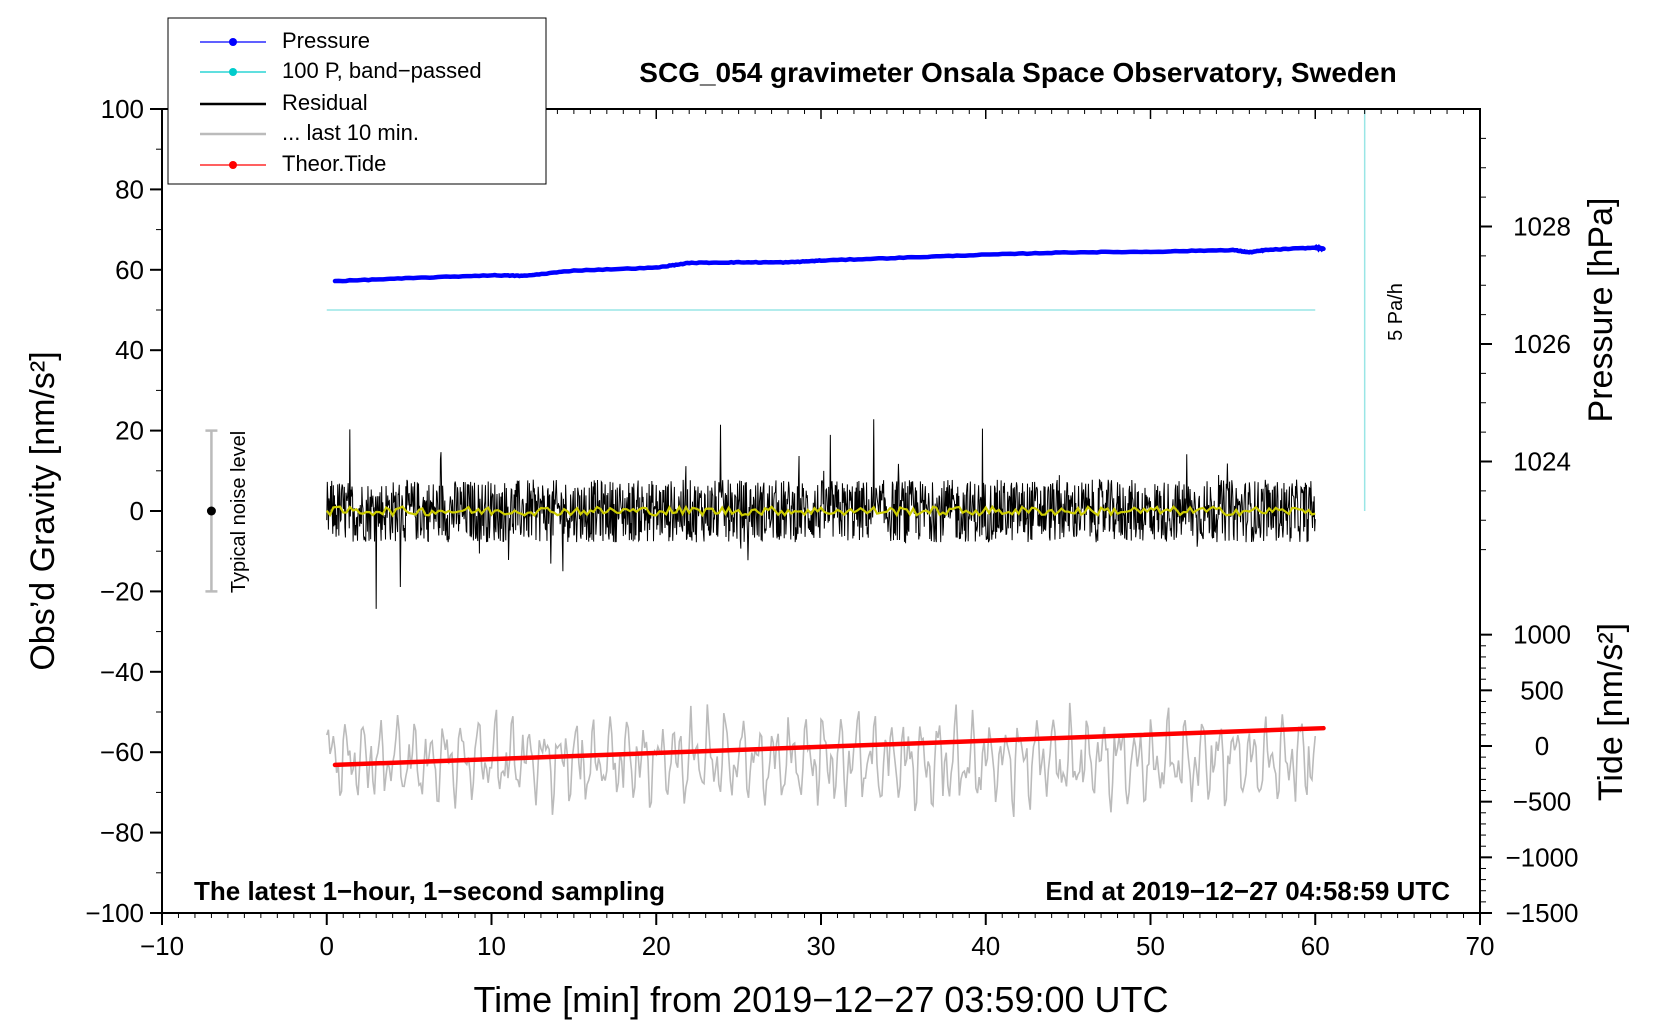  Describe the element at coordinates (1396, 312) in the screenshot. I see `scale-bar-label: 5 Pa/h` at that location.